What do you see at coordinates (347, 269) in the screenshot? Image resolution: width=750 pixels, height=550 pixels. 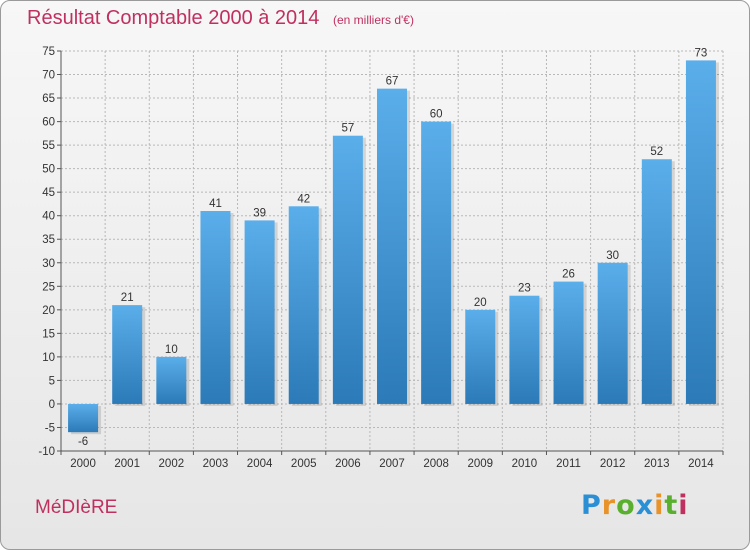 I see `bar-2006` at bounding box center [347, 269].